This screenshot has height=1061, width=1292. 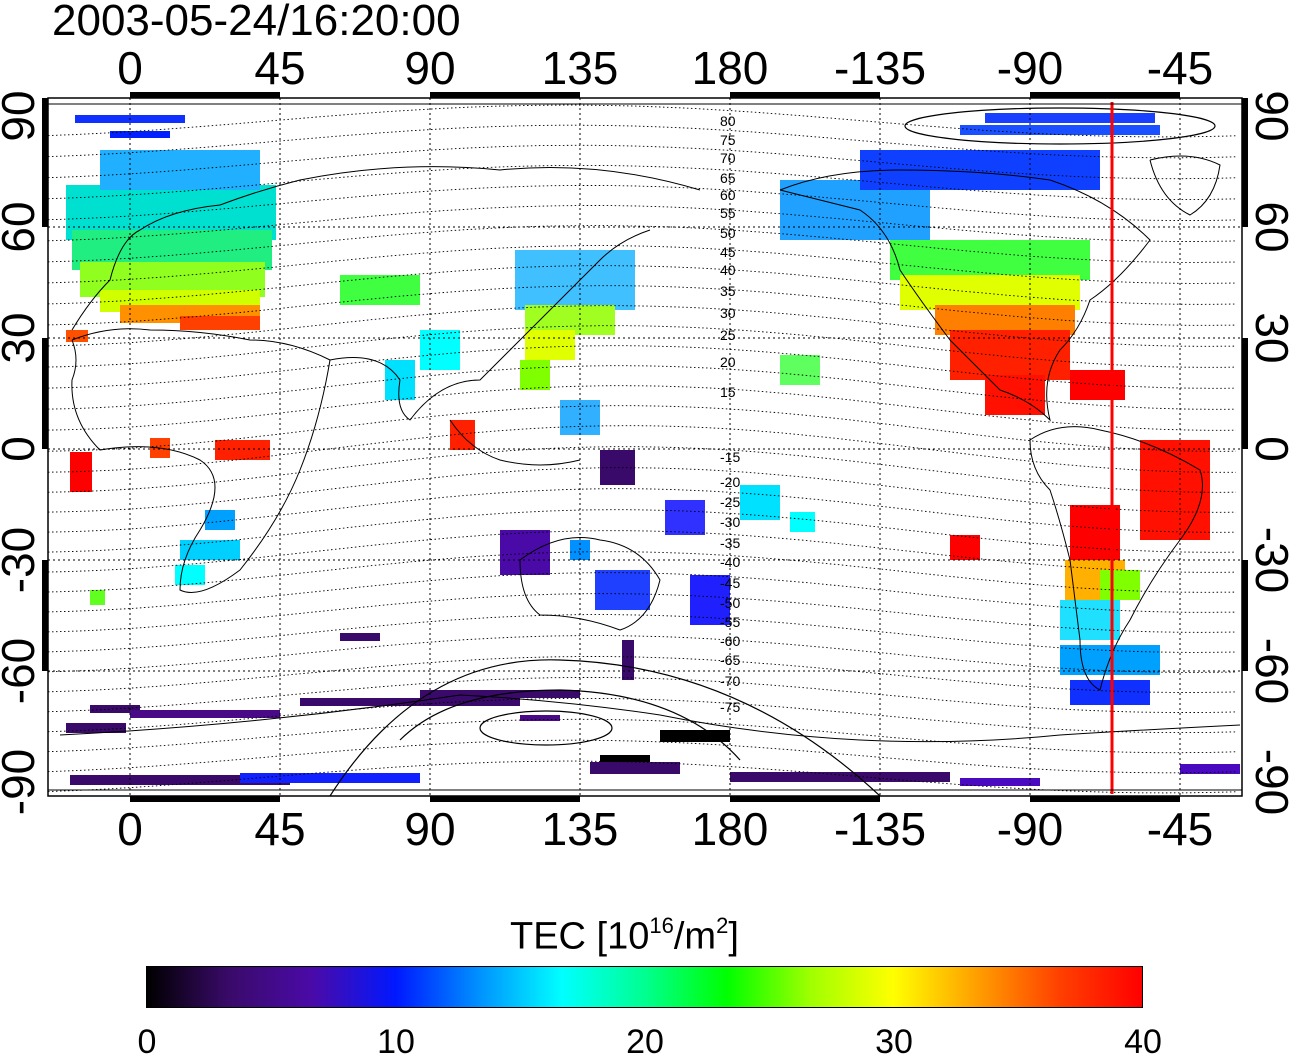 What do you see at coordinates (730, 482) in the screenshot?
I see `contour-label: -20` at bounding box center [730, 482].